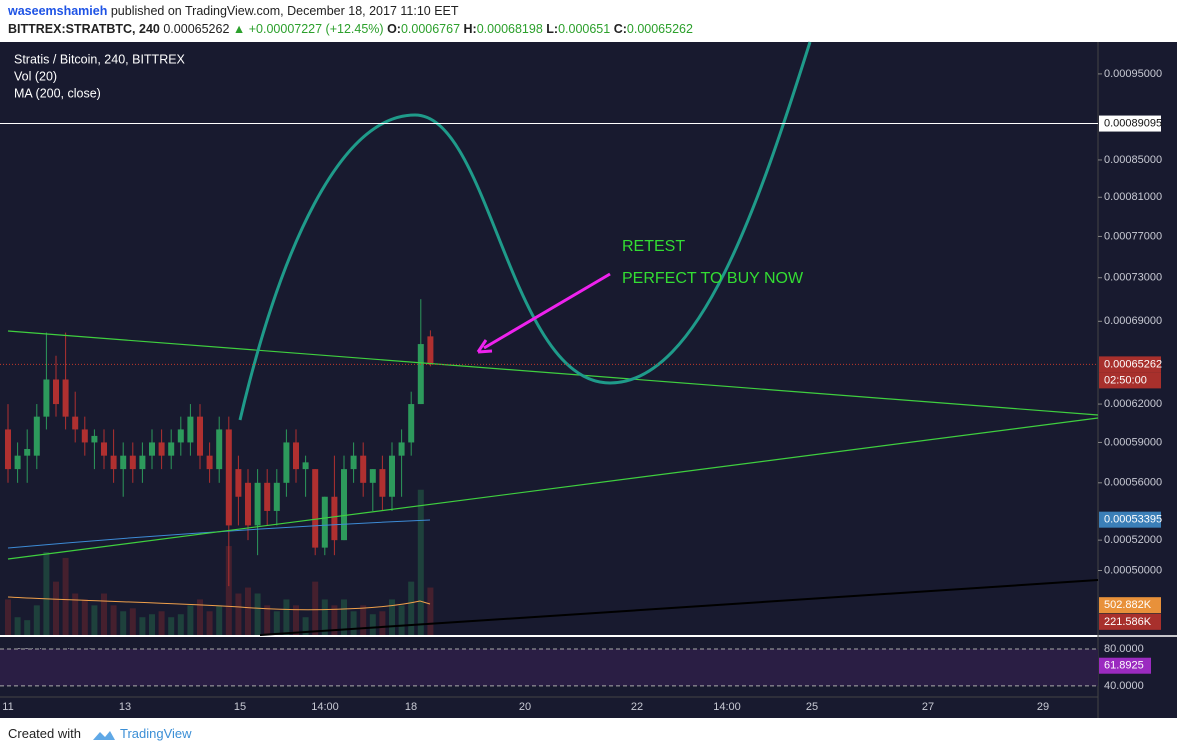  Describe the element at coordinates (1133, 520) in the screenshot. I see `ma-label: 0.00053395` at that location.